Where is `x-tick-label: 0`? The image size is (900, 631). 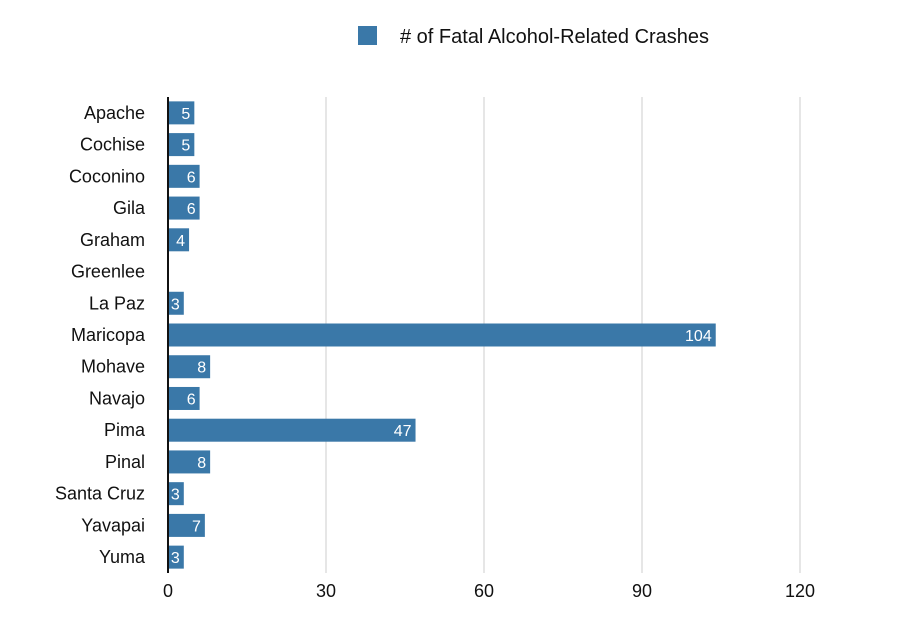
x-tick-label: 0 is located at coordinates (168, 591).